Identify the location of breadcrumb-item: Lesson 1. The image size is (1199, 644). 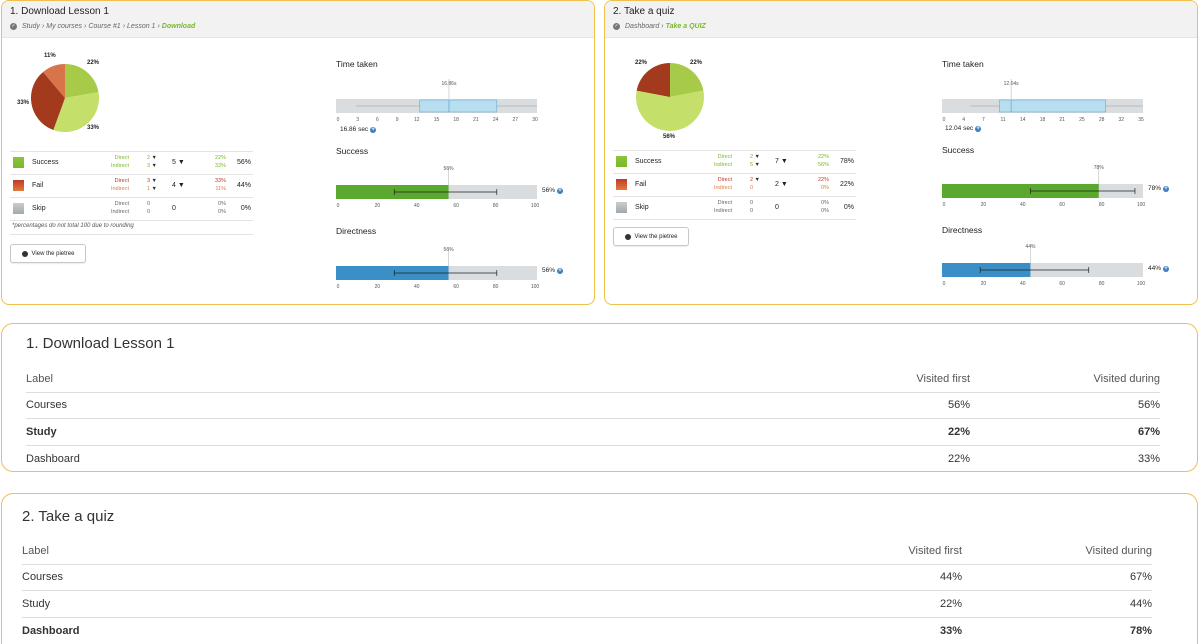
(141, 26).